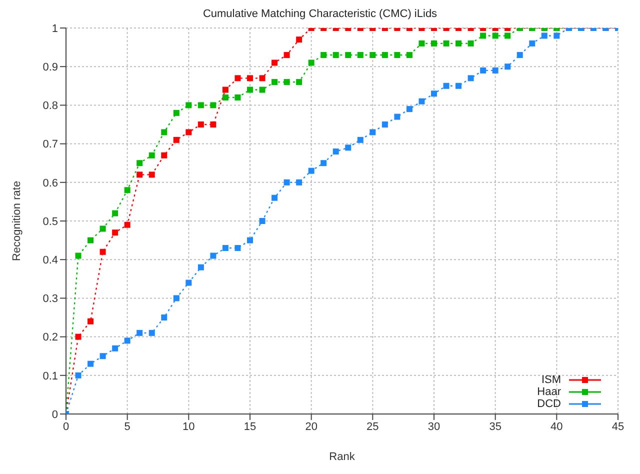 The image size is (640, 474). Describe the element at coordinates (50, 338) in the screenshot. I see `y-tick-label: 0.2` at that location.